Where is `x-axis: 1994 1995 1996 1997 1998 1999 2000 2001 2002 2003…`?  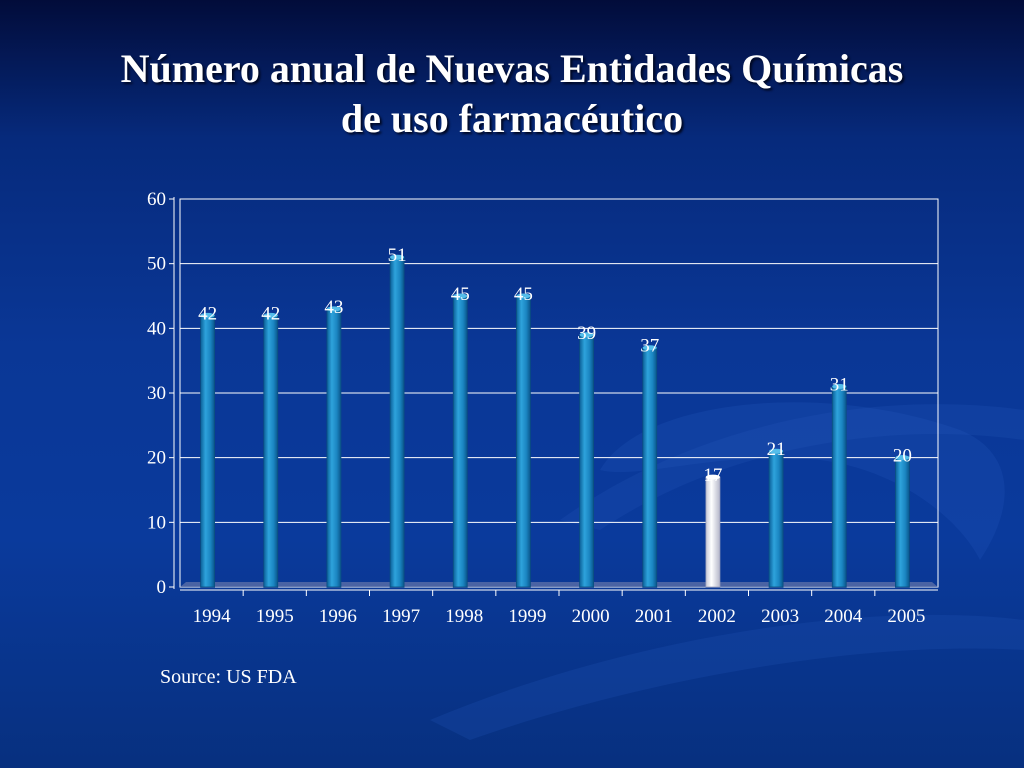
x-axis: 1994 1995 1996 1997 1998 1999 2000 2001 2002 2003… is located at coordinates (559, 608).